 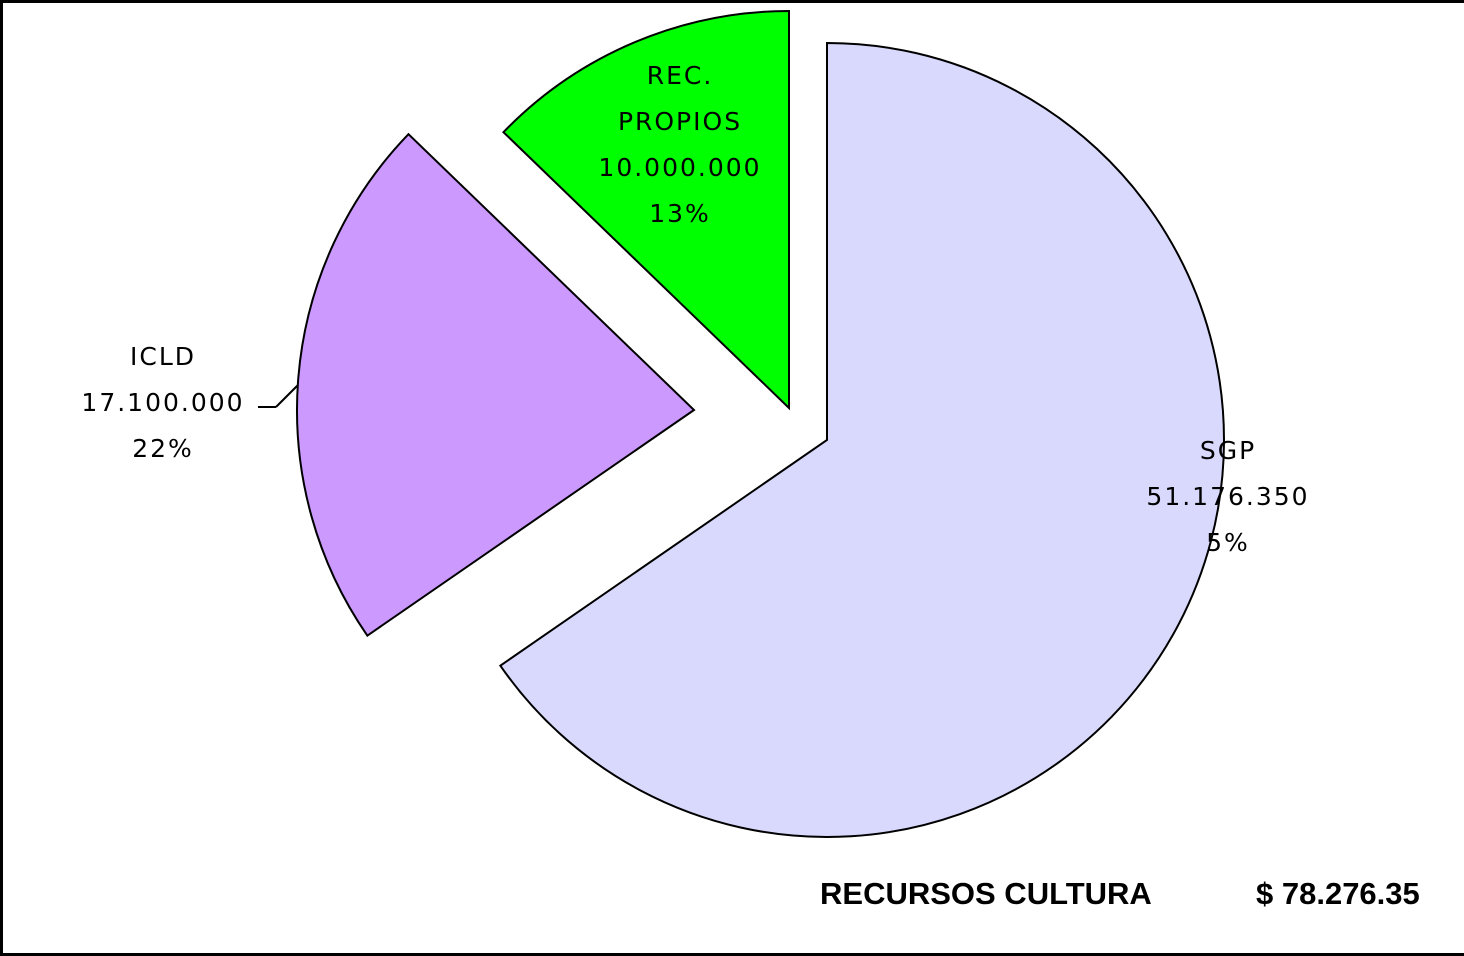 I want to click on slice-label: SGP 51.176.350 5%, so click(x=1228, y=497).